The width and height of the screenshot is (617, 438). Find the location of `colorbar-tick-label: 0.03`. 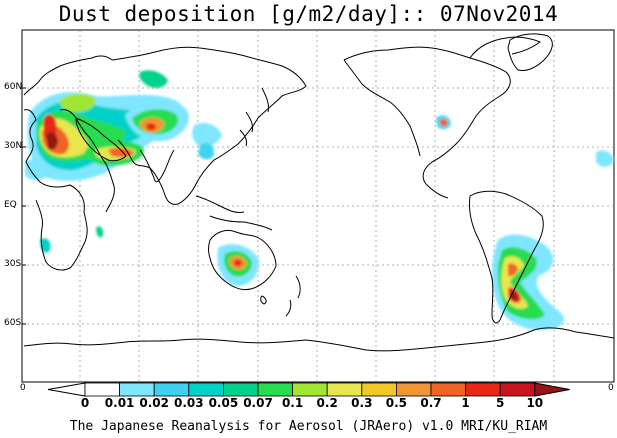

colorbar-tick-label: 0.03 is located at coordinates (188, 403).